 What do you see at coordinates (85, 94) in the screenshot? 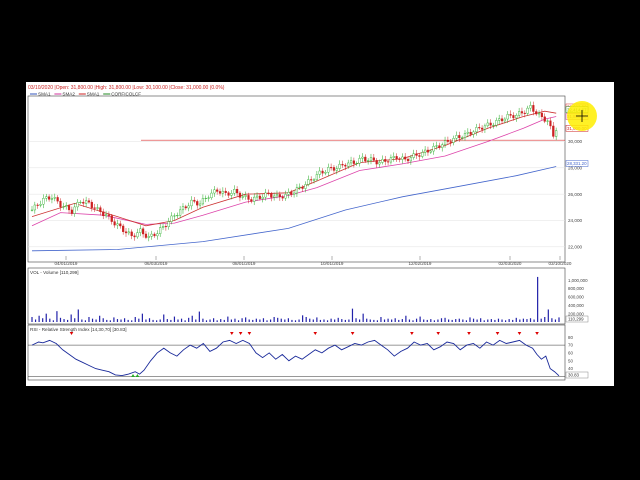
I see `legend: SMA1 SMA2 SMA1 CORFICOLCF` at bounding box center [85, 94].